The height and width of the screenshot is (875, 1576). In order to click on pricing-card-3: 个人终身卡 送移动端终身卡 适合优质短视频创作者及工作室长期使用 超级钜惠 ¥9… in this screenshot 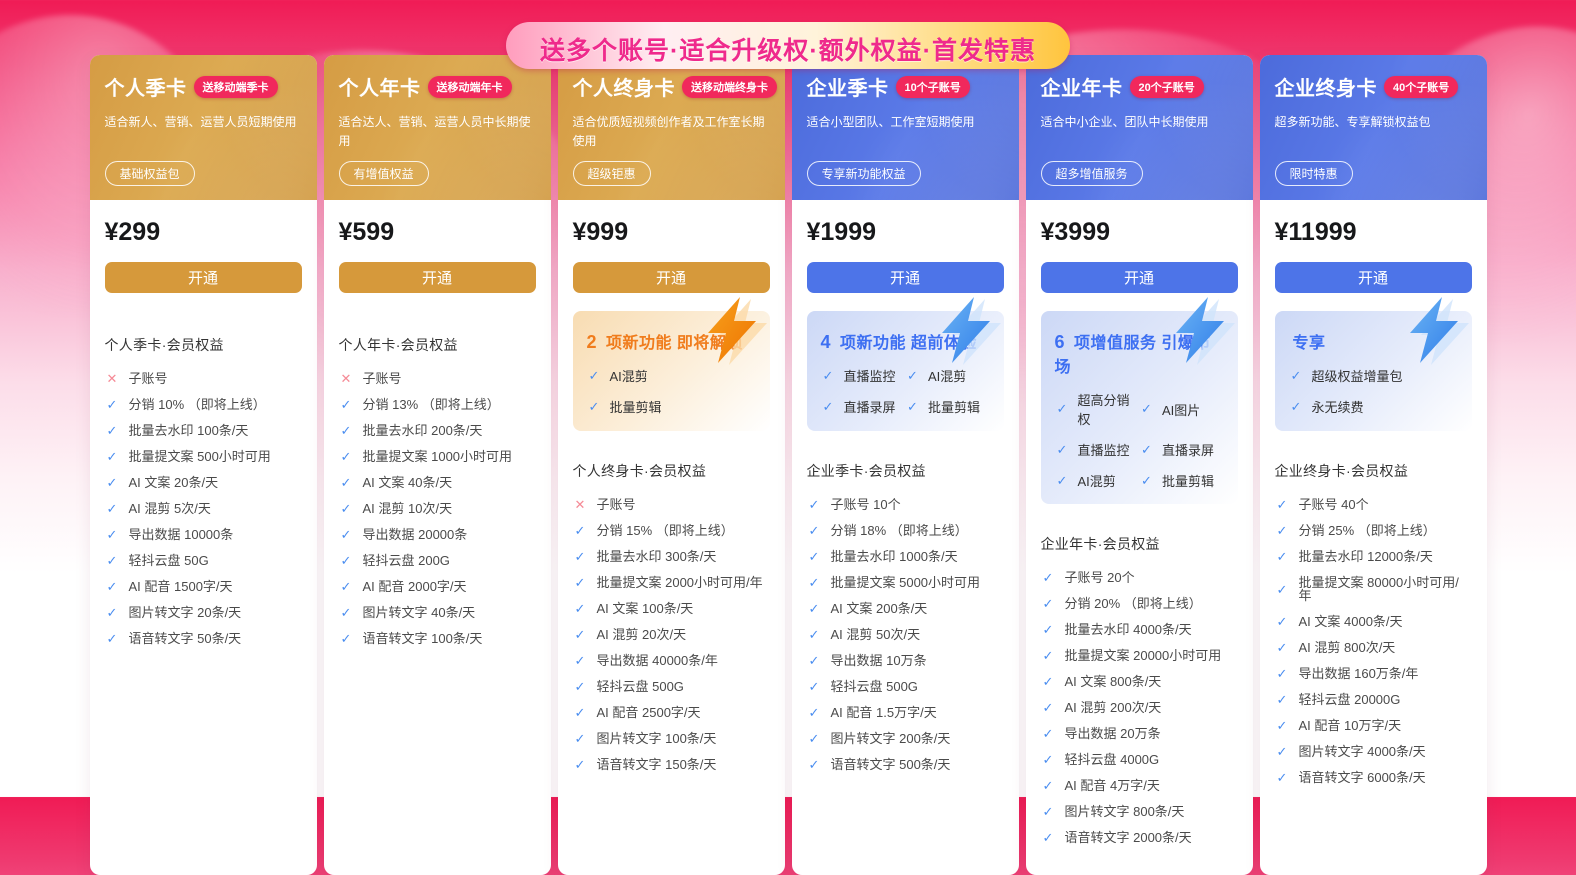, I will do `click(671, 465)`.